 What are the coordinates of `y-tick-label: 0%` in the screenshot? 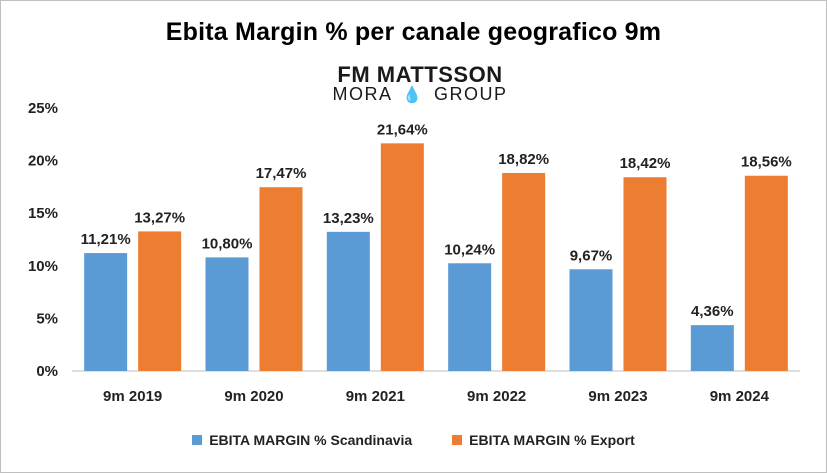 It's located at (47, 371).